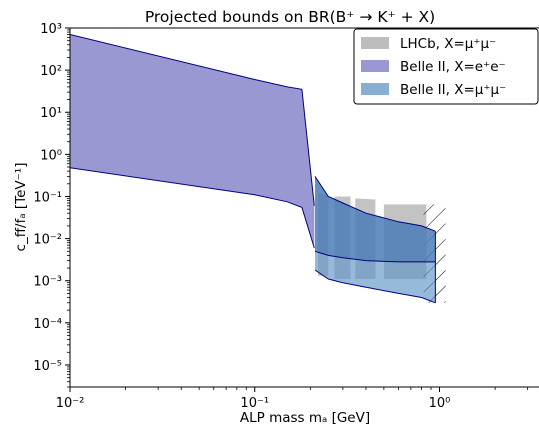 This screenshot has height=427, width=539. Describe the element at coordinates (47, 197) in the screenshot. I see `y-tick-label: 10⁻¹` at that location.